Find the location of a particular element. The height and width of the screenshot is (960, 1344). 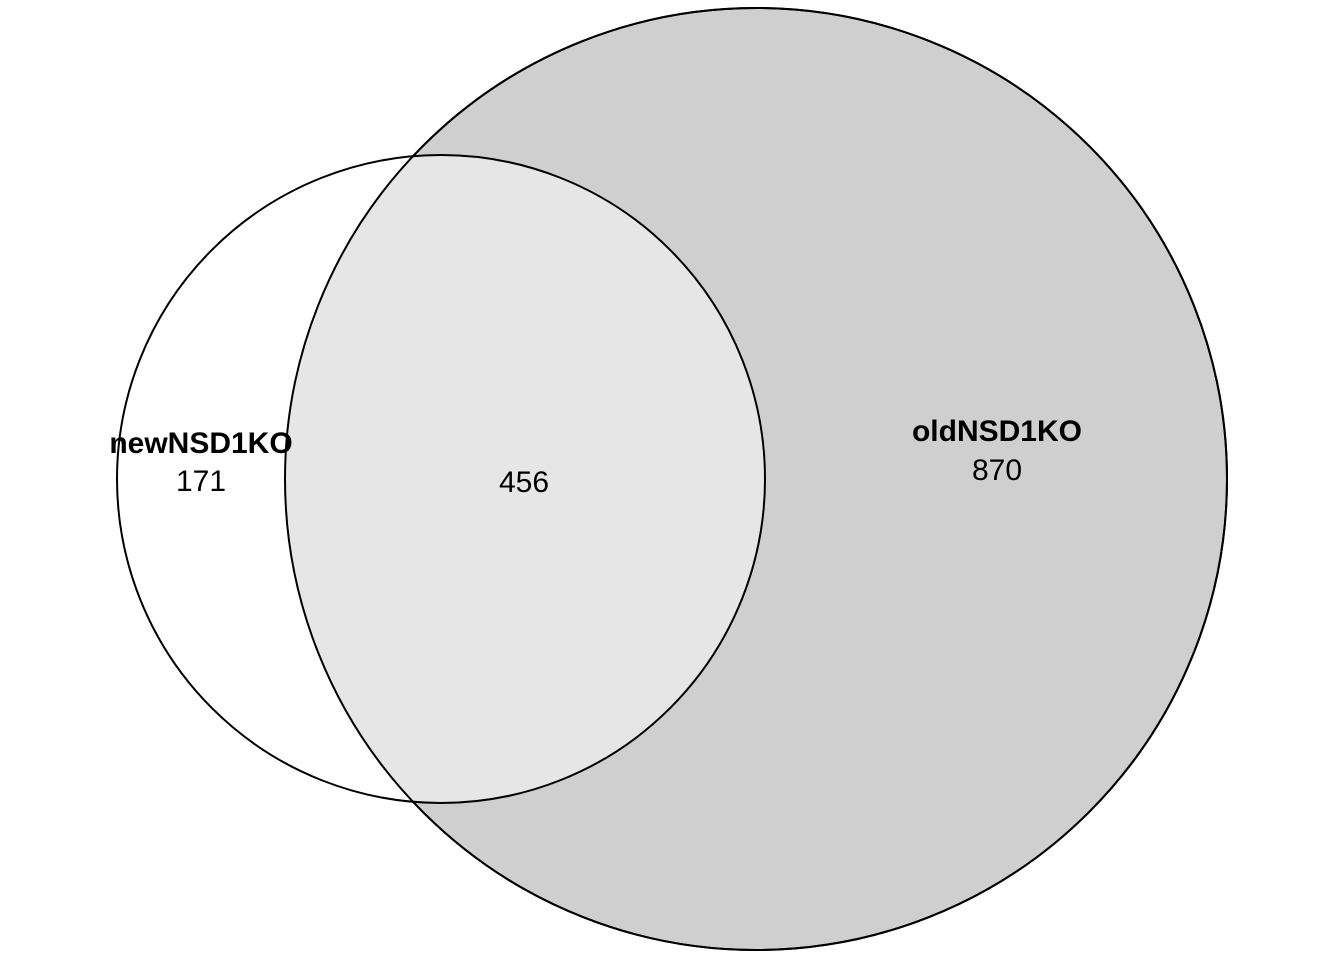

set-label-newnsd1ko: newNSD1KO is located at coordinates (200, 443).